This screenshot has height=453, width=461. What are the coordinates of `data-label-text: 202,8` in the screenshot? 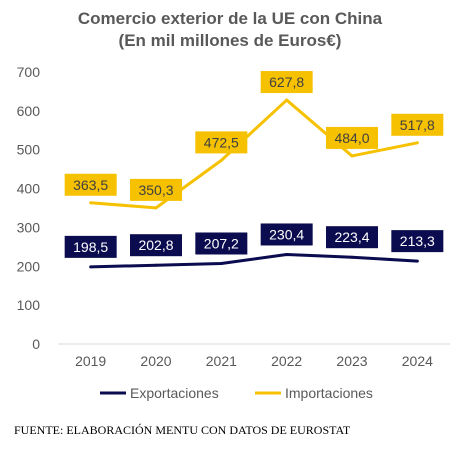 It's located at (155, 245).